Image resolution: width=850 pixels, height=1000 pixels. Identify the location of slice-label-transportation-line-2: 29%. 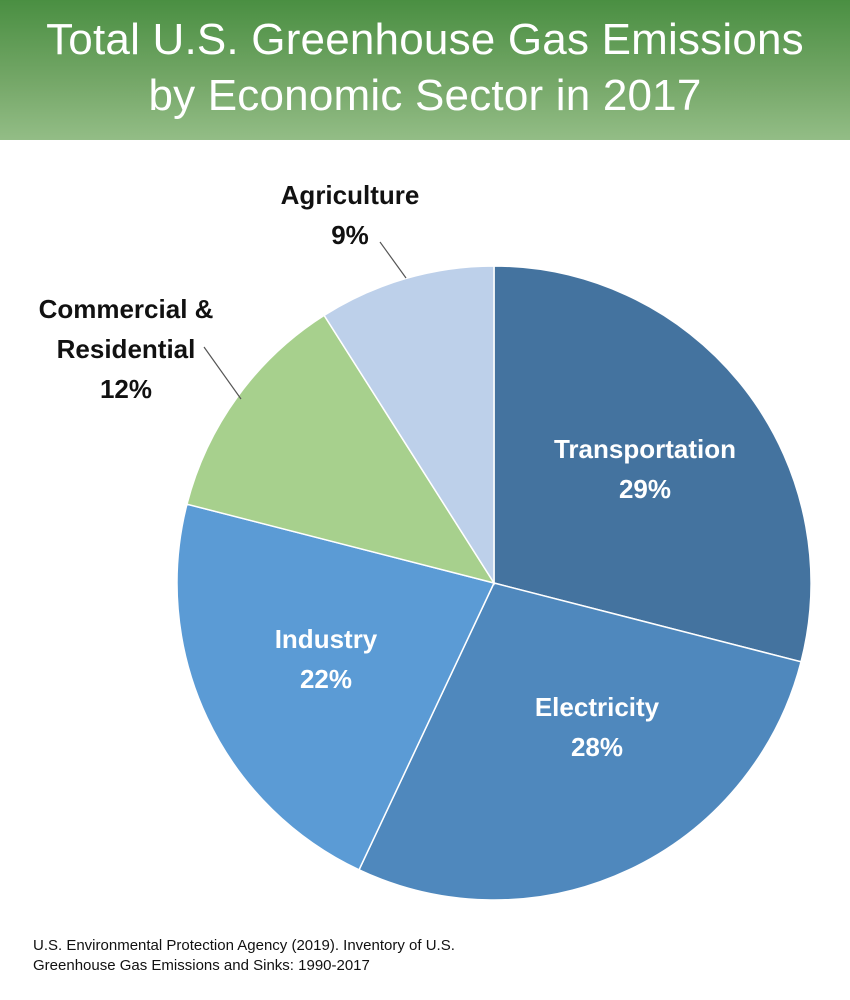
(645, 489).